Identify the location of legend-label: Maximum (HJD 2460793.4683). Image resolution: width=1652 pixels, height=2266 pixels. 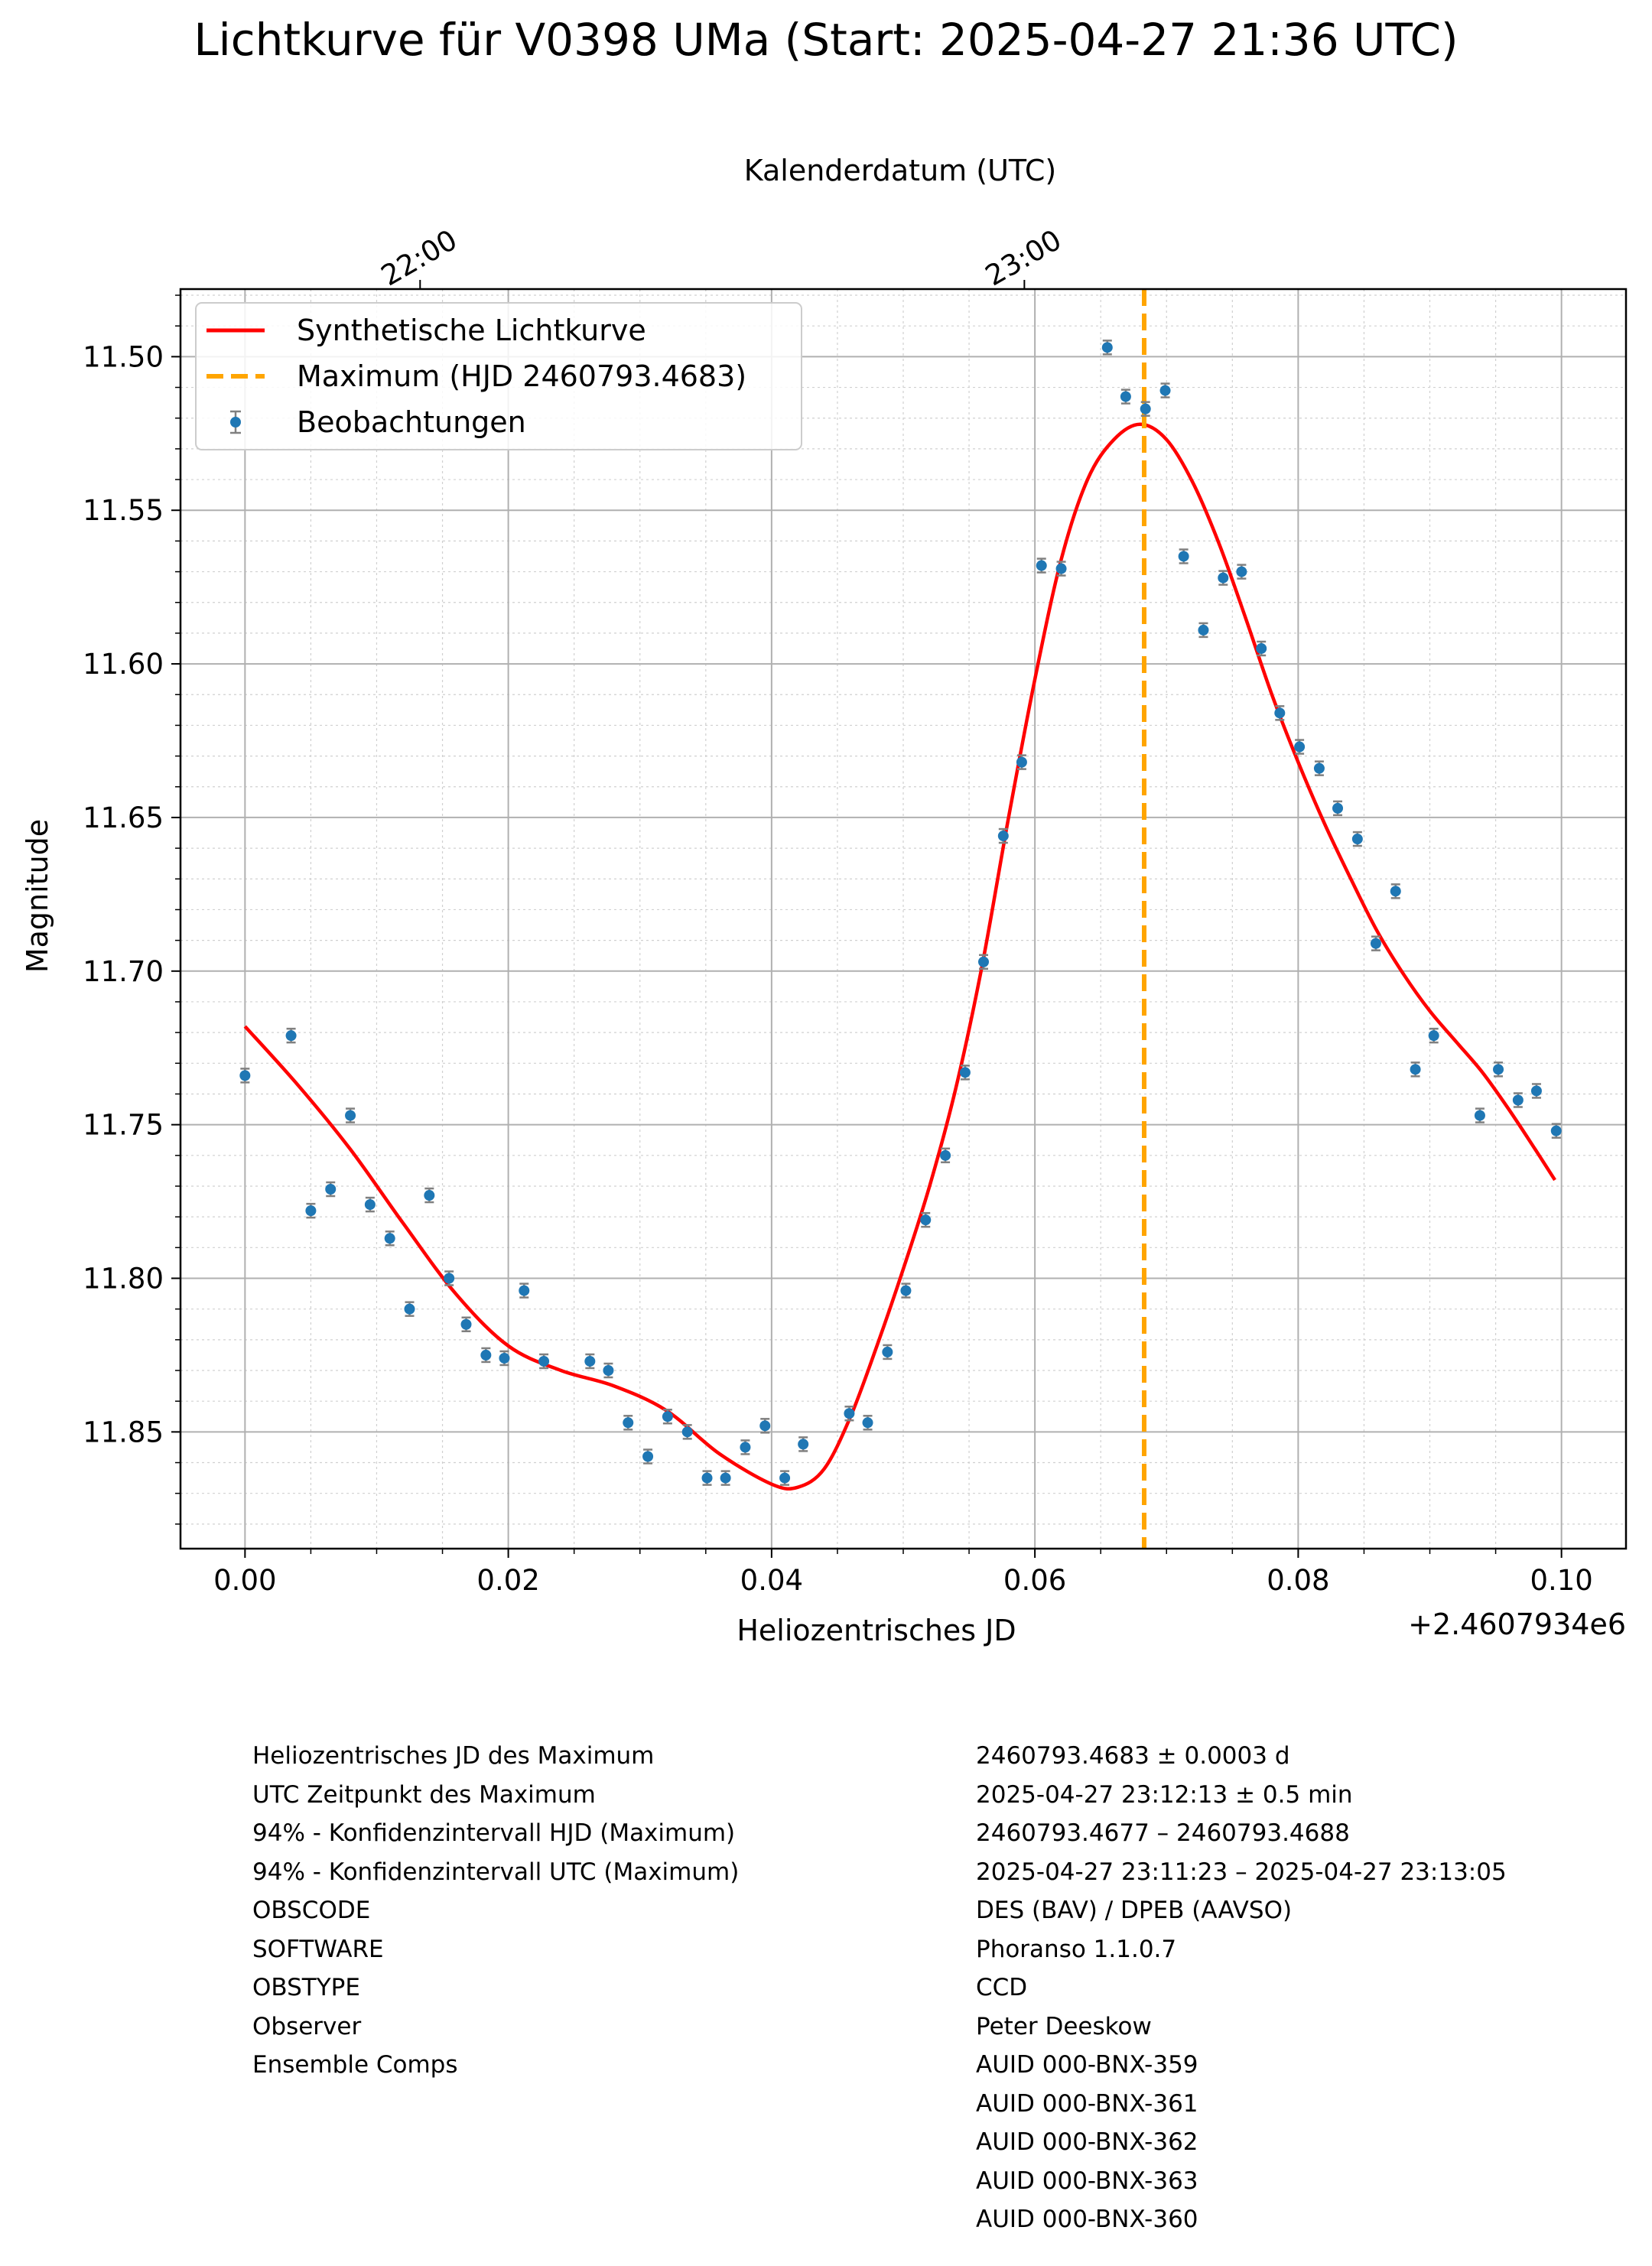
(521, 376).